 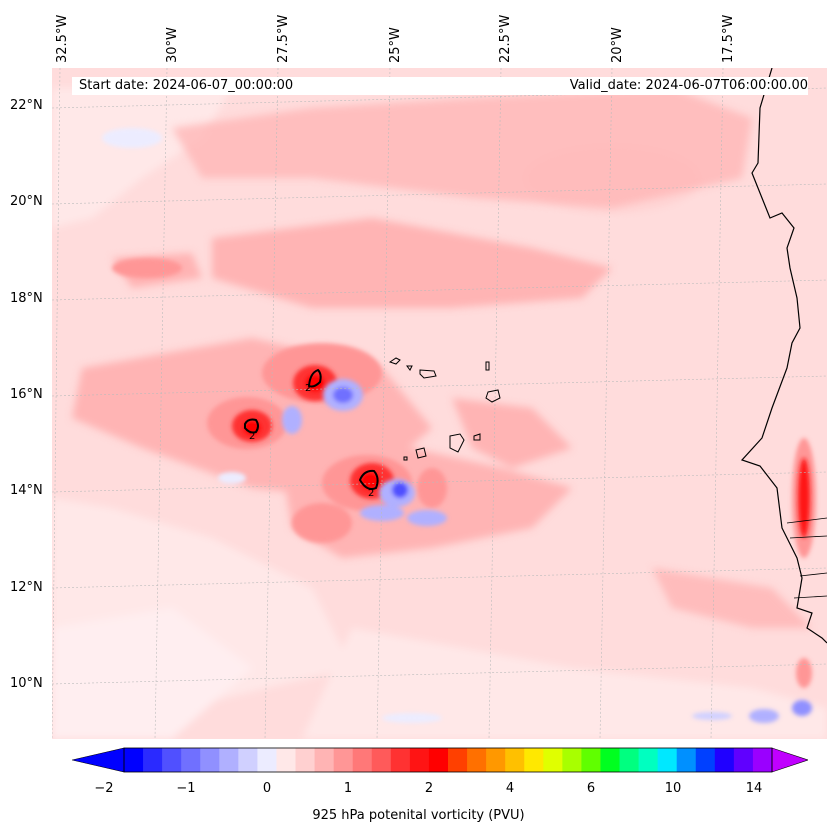 What do you see at coordinates (186, 788) in the screenshot?
I see `colorbar-tick: −1` at bounding box center [186, 788].